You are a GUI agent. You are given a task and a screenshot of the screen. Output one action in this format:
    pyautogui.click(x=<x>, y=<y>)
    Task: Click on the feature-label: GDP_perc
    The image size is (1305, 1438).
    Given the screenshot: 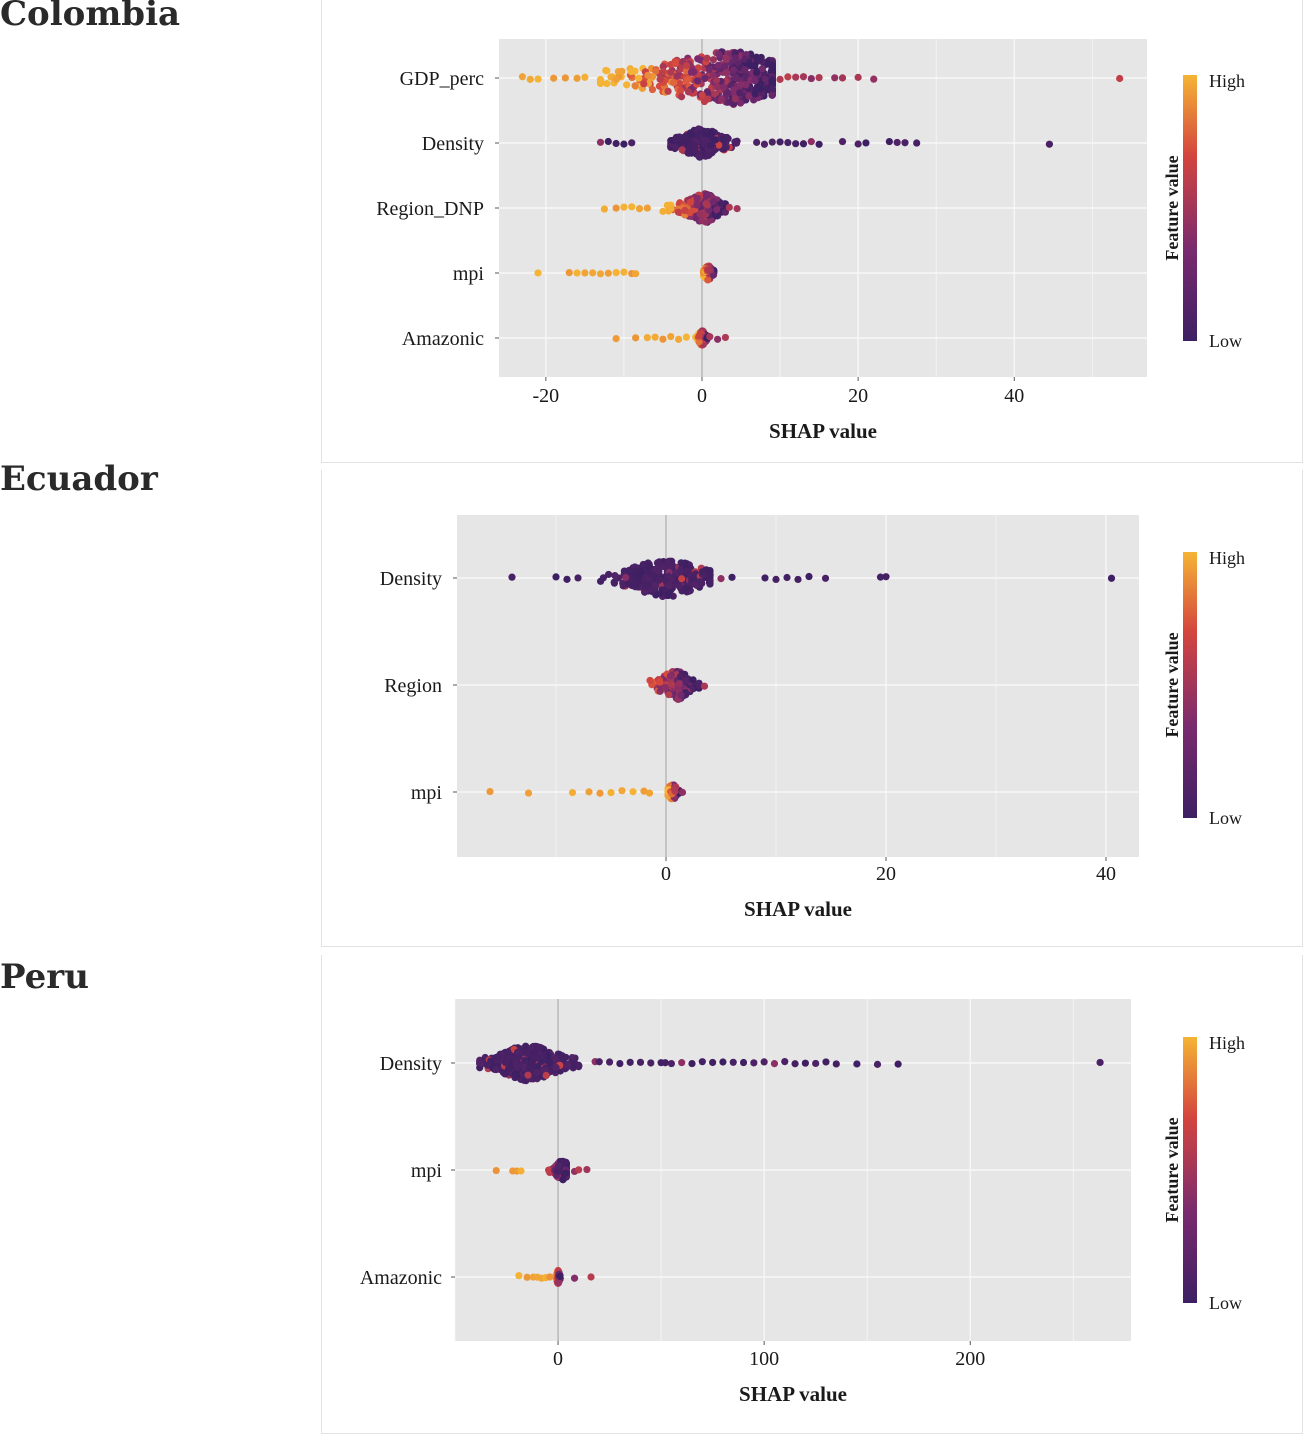 What is the action you would take?
    pyautogui.click(x=442, y=79)
    